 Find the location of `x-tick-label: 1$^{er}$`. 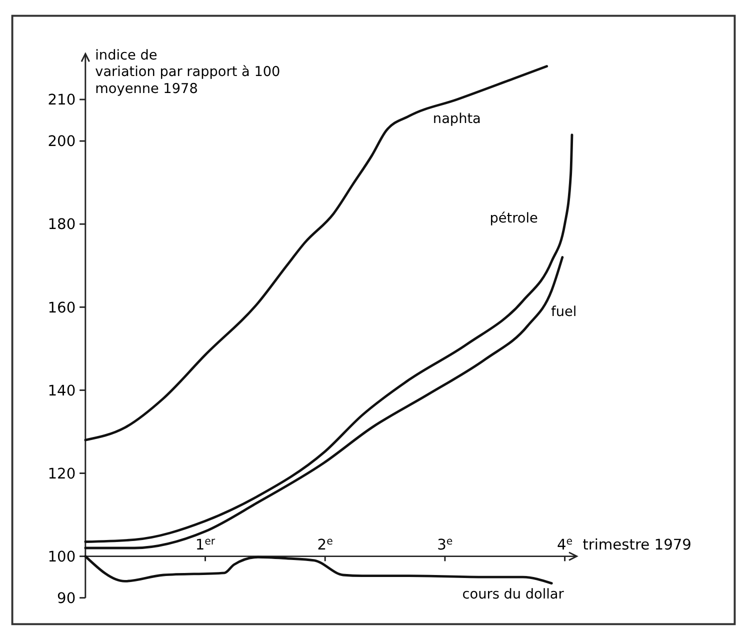

x-tick-label: 1$^{er}$ is located at coordinates (205, 545).